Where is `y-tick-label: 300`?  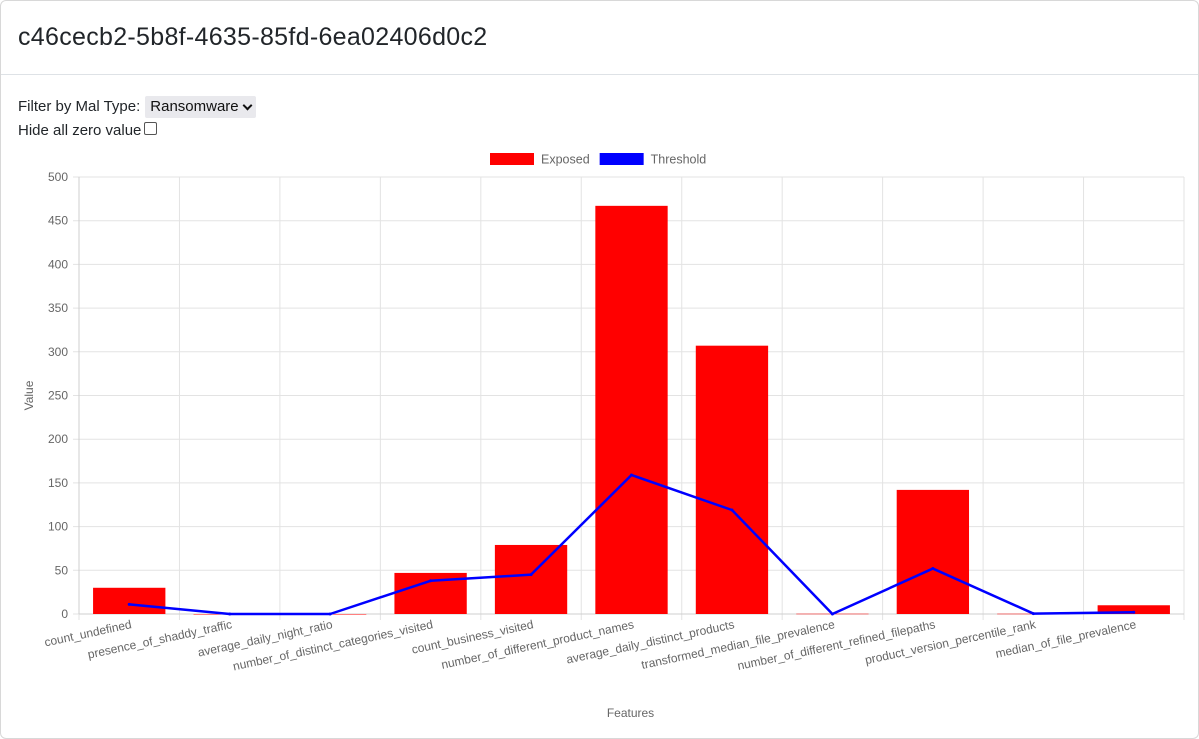
y-tick-label: 300 is located at coordinates (58, 352).